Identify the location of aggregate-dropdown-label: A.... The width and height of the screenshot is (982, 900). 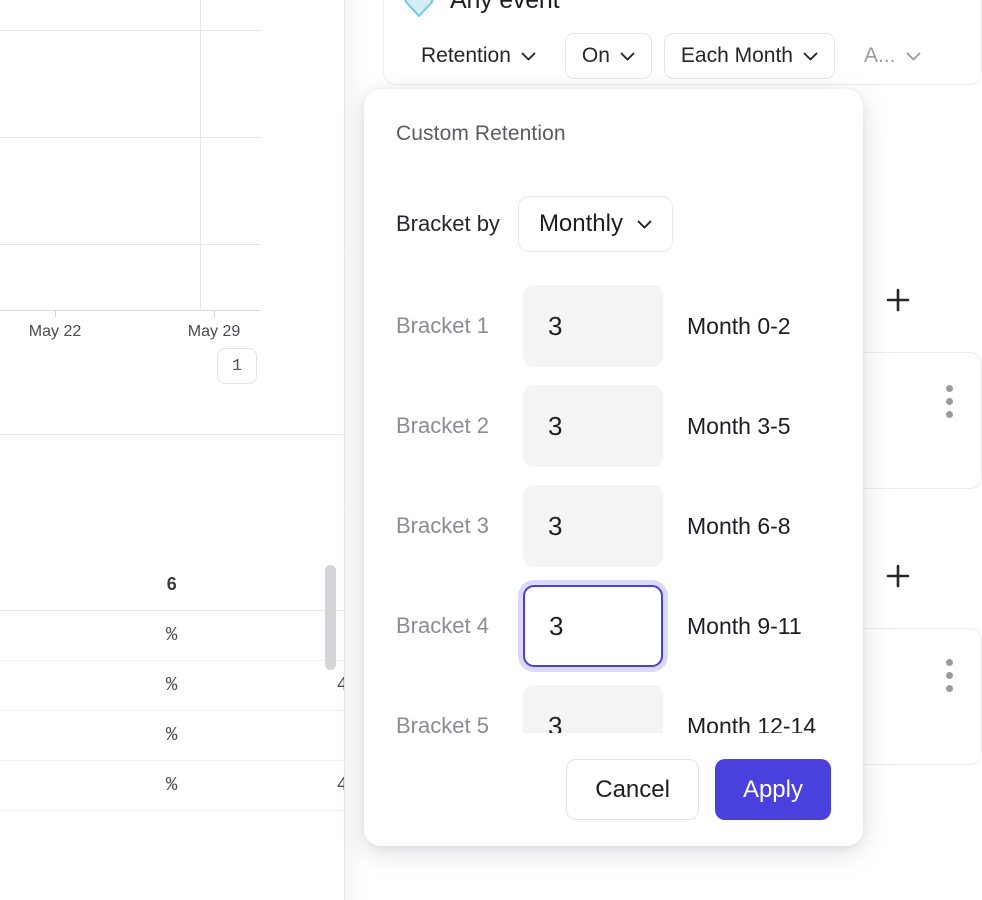
(880, 55).